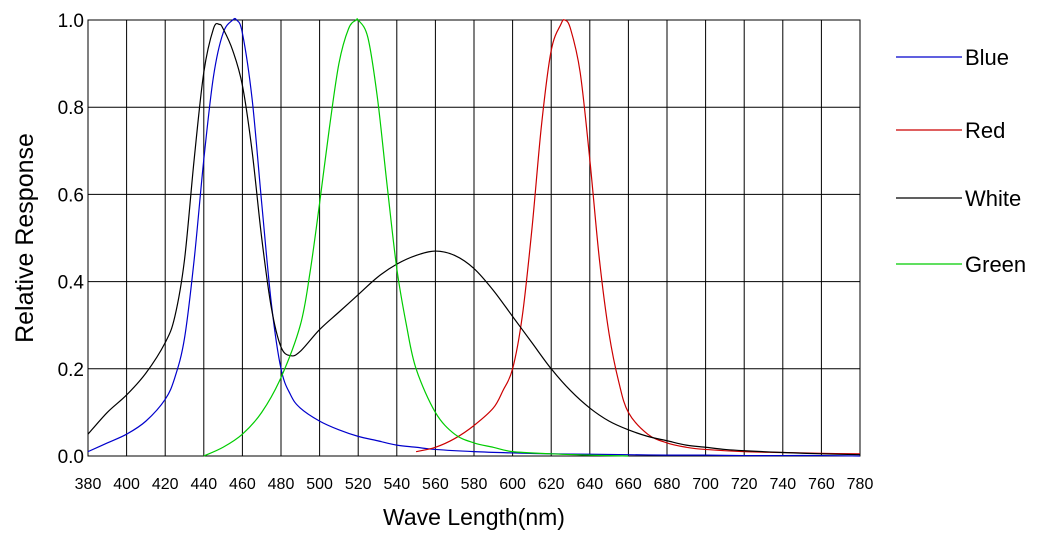 This screenshot has height=536, width=1043. What do you see at coordinates (860, 484) in the screenshot?
I see `x-tick-label: 780` at bounding box center [860, 484].